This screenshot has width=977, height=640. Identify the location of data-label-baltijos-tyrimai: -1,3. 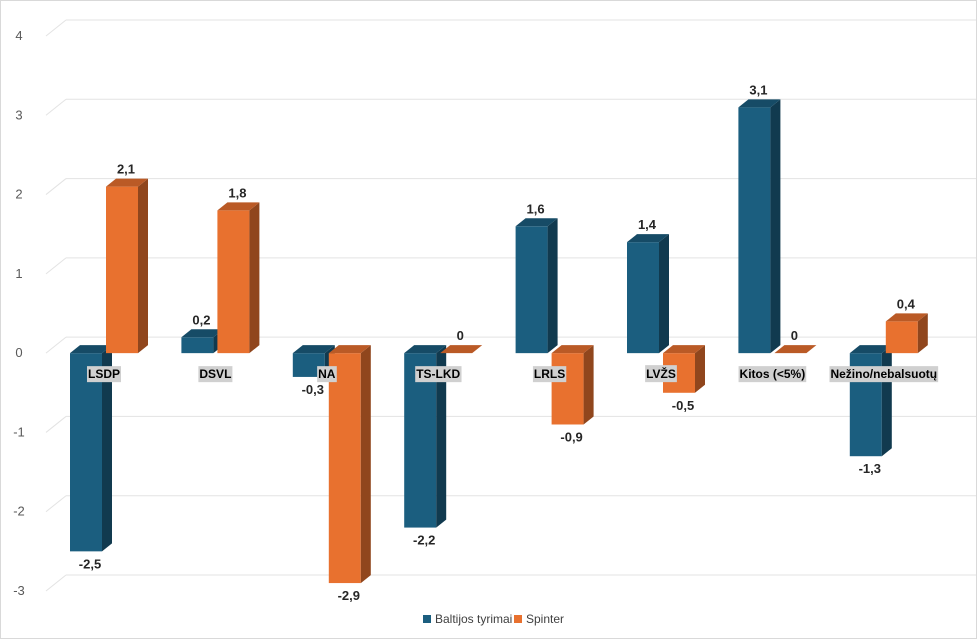
(870, 468).